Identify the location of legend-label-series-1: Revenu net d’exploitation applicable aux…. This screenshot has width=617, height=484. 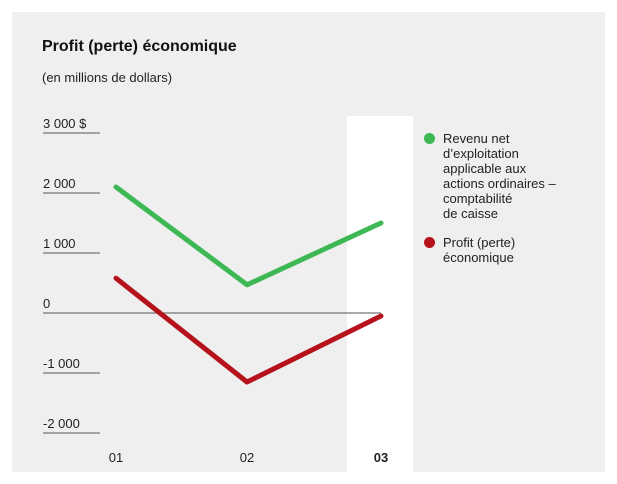
(499, 176).